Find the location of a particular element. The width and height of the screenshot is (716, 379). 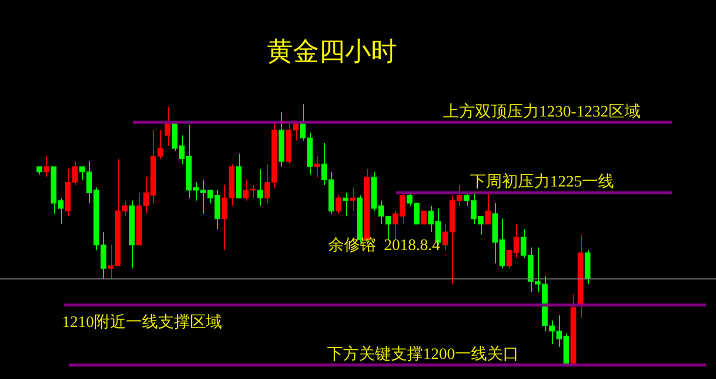

ref-line-label: 下方关键支撑1200一线关口 is located at coordinates (423, 354).